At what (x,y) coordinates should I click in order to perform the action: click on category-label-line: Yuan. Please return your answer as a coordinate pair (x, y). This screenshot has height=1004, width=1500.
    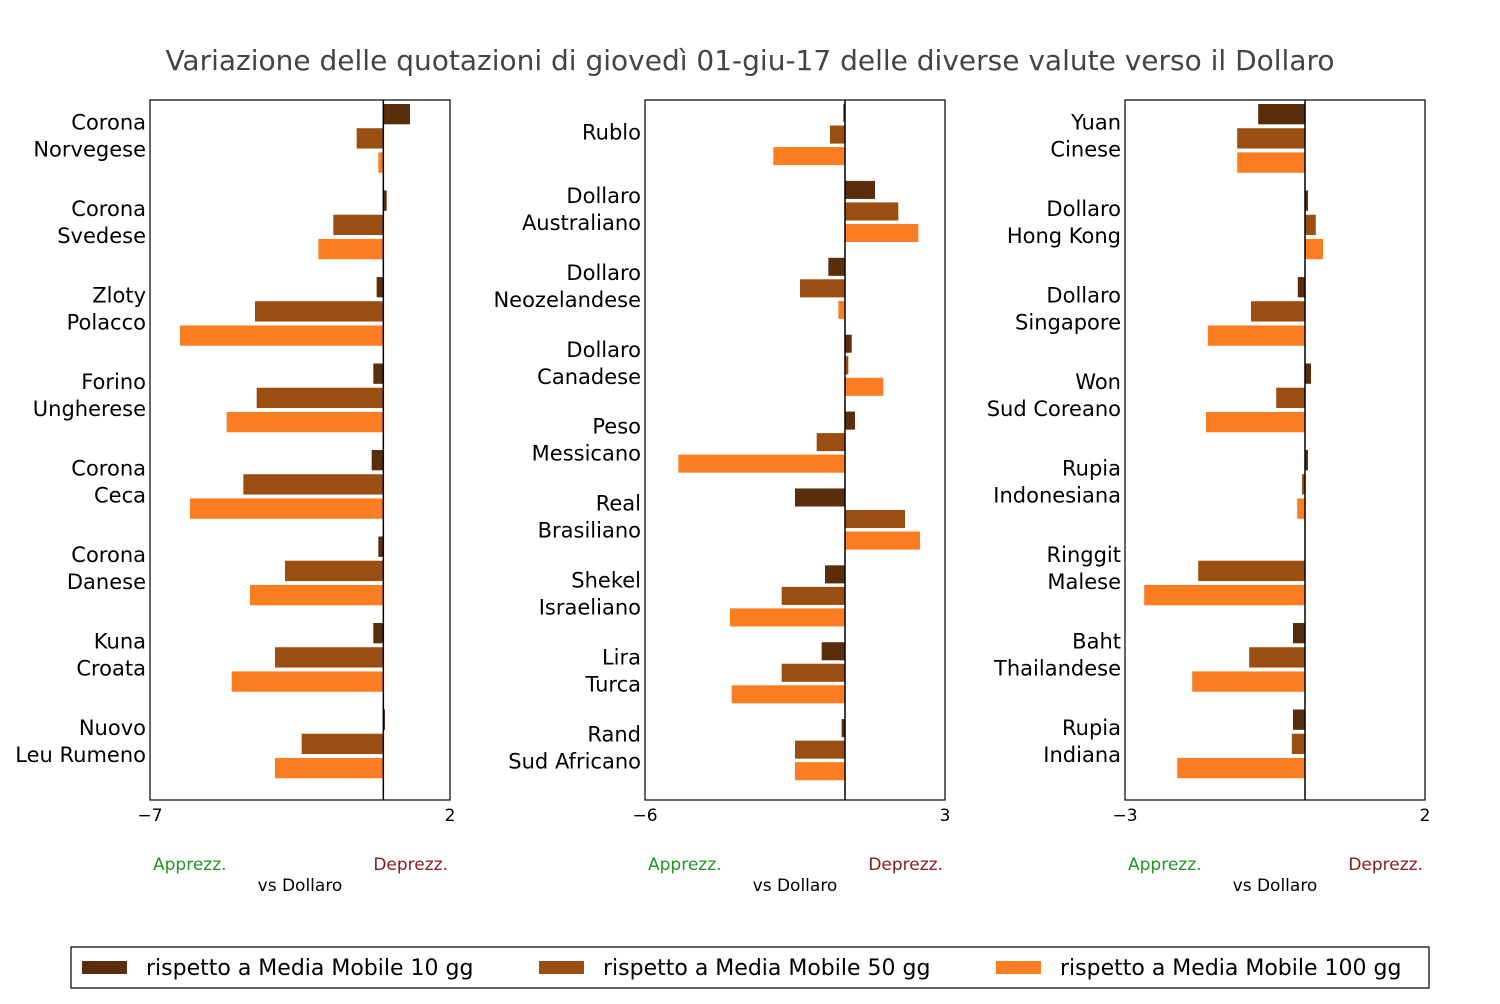
    Looking at the image, I should click on (1095, 123).